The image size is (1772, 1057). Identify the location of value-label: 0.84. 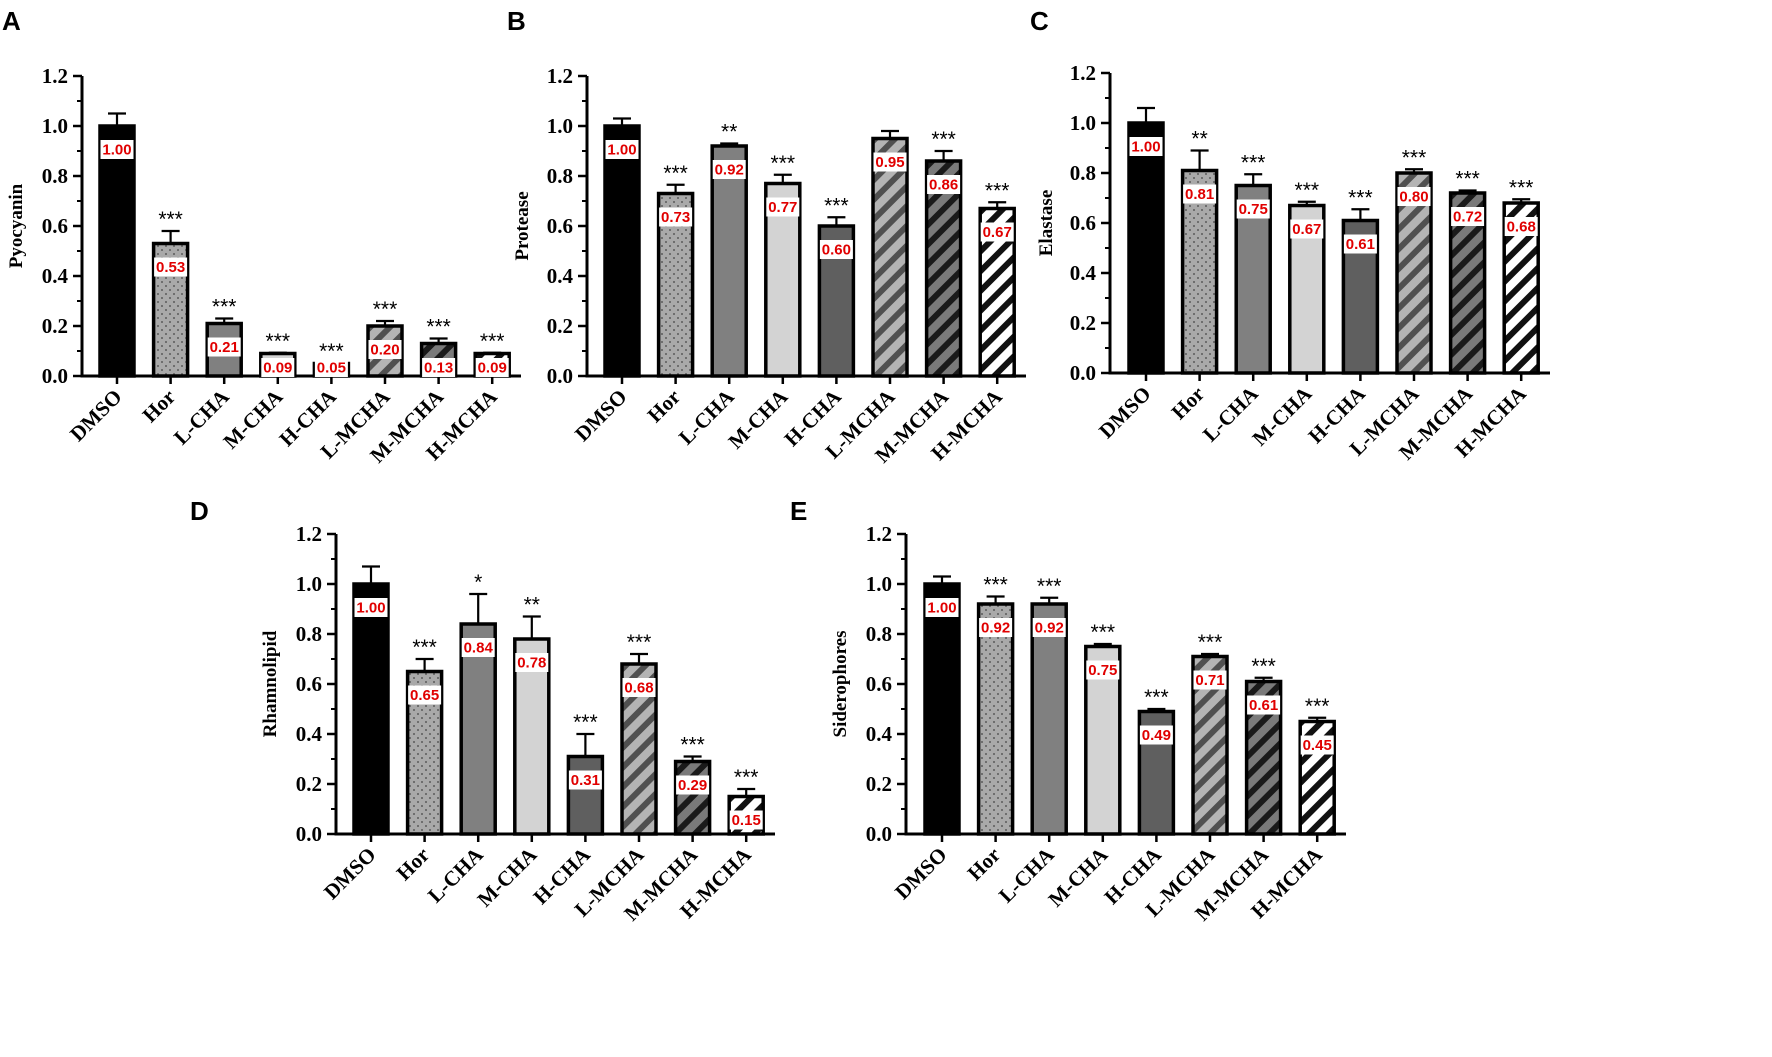
(479, 648).